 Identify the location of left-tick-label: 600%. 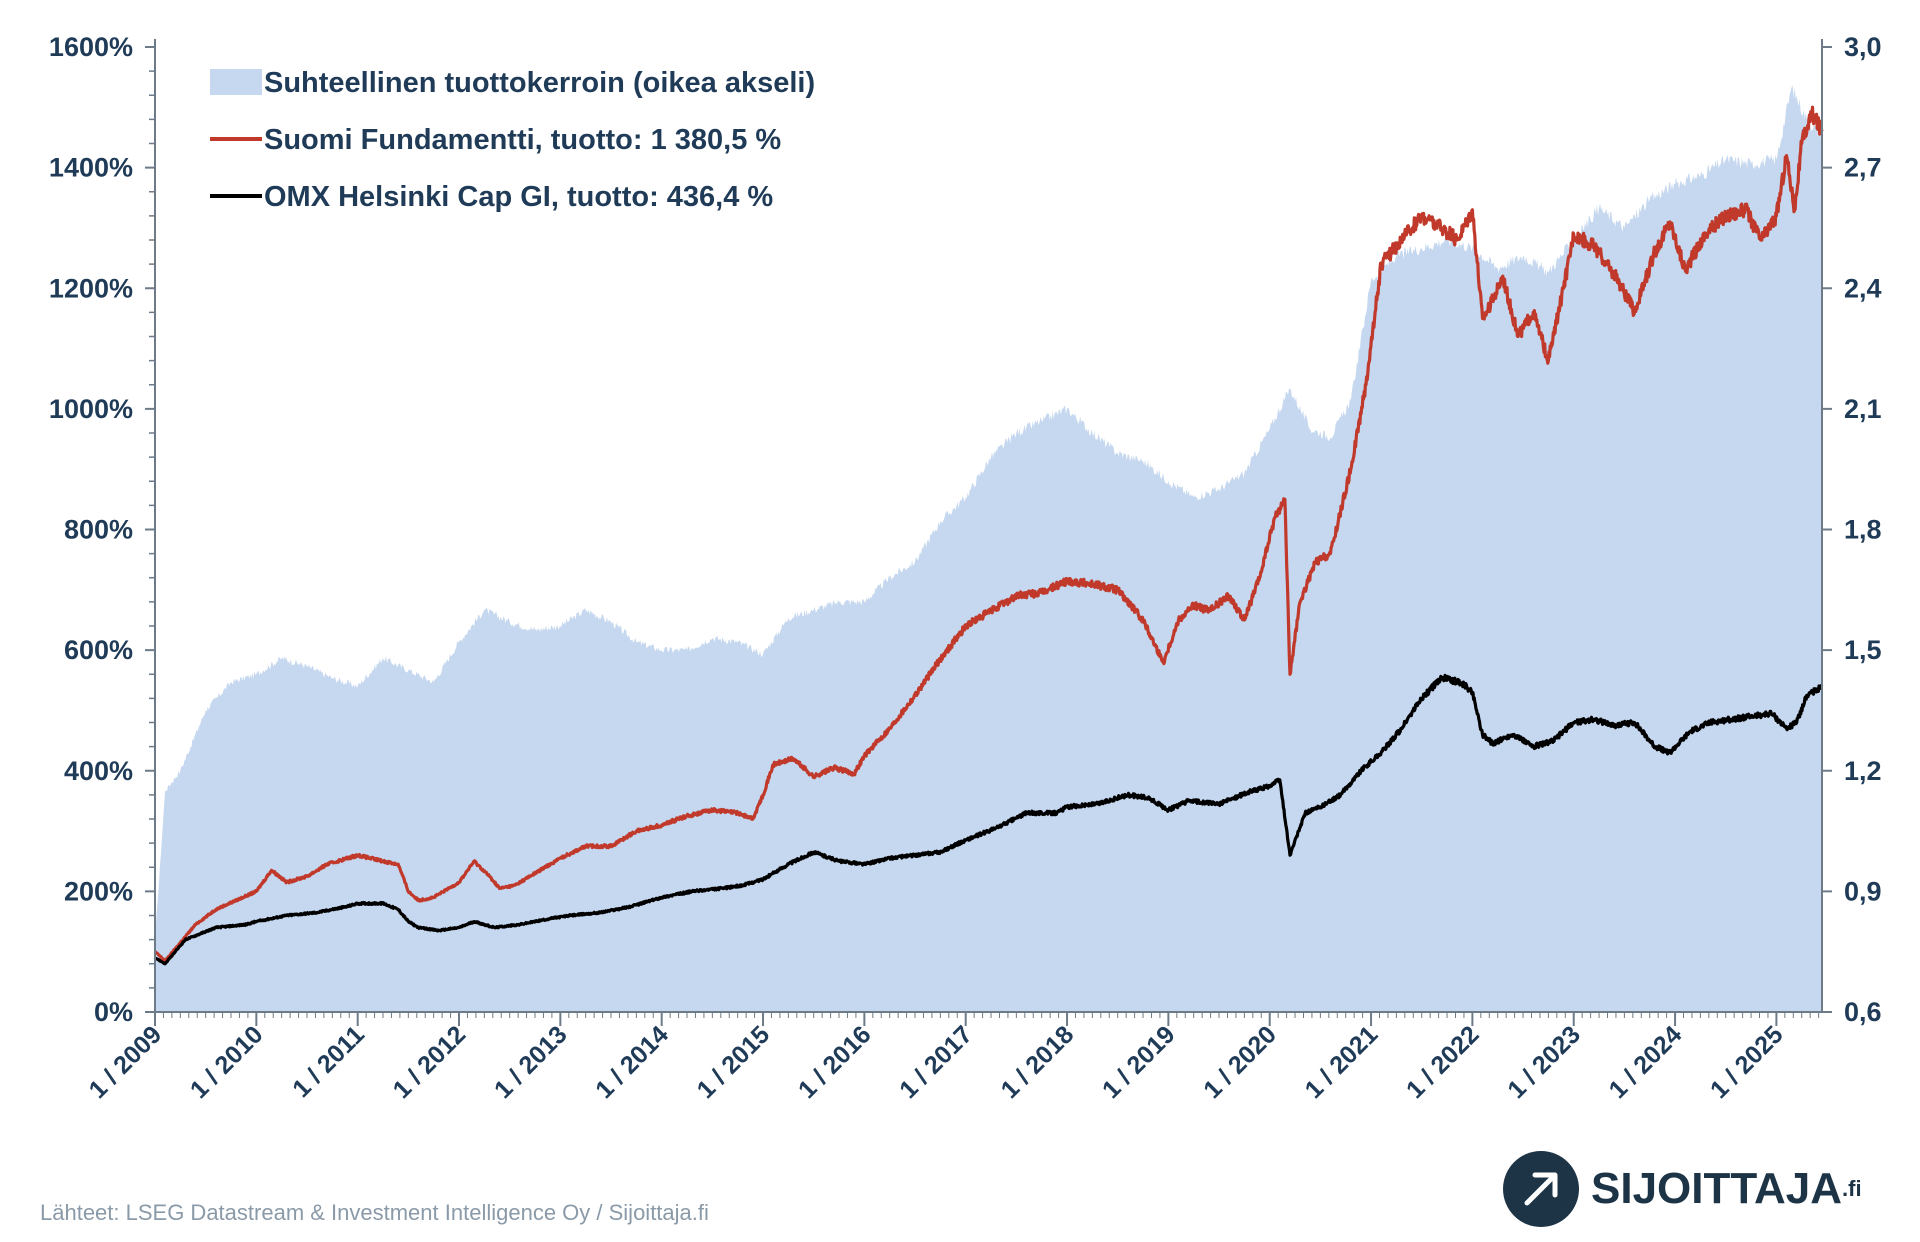
(98, 650).